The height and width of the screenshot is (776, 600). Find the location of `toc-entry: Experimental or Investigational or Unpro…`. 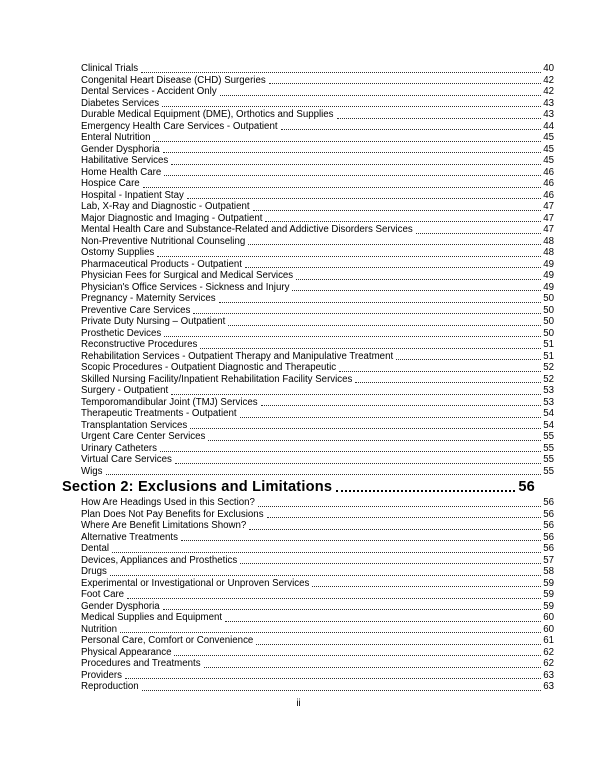

toc-entry: Experimental or Investigational or Unpro… is located at coordinates (308, 584).